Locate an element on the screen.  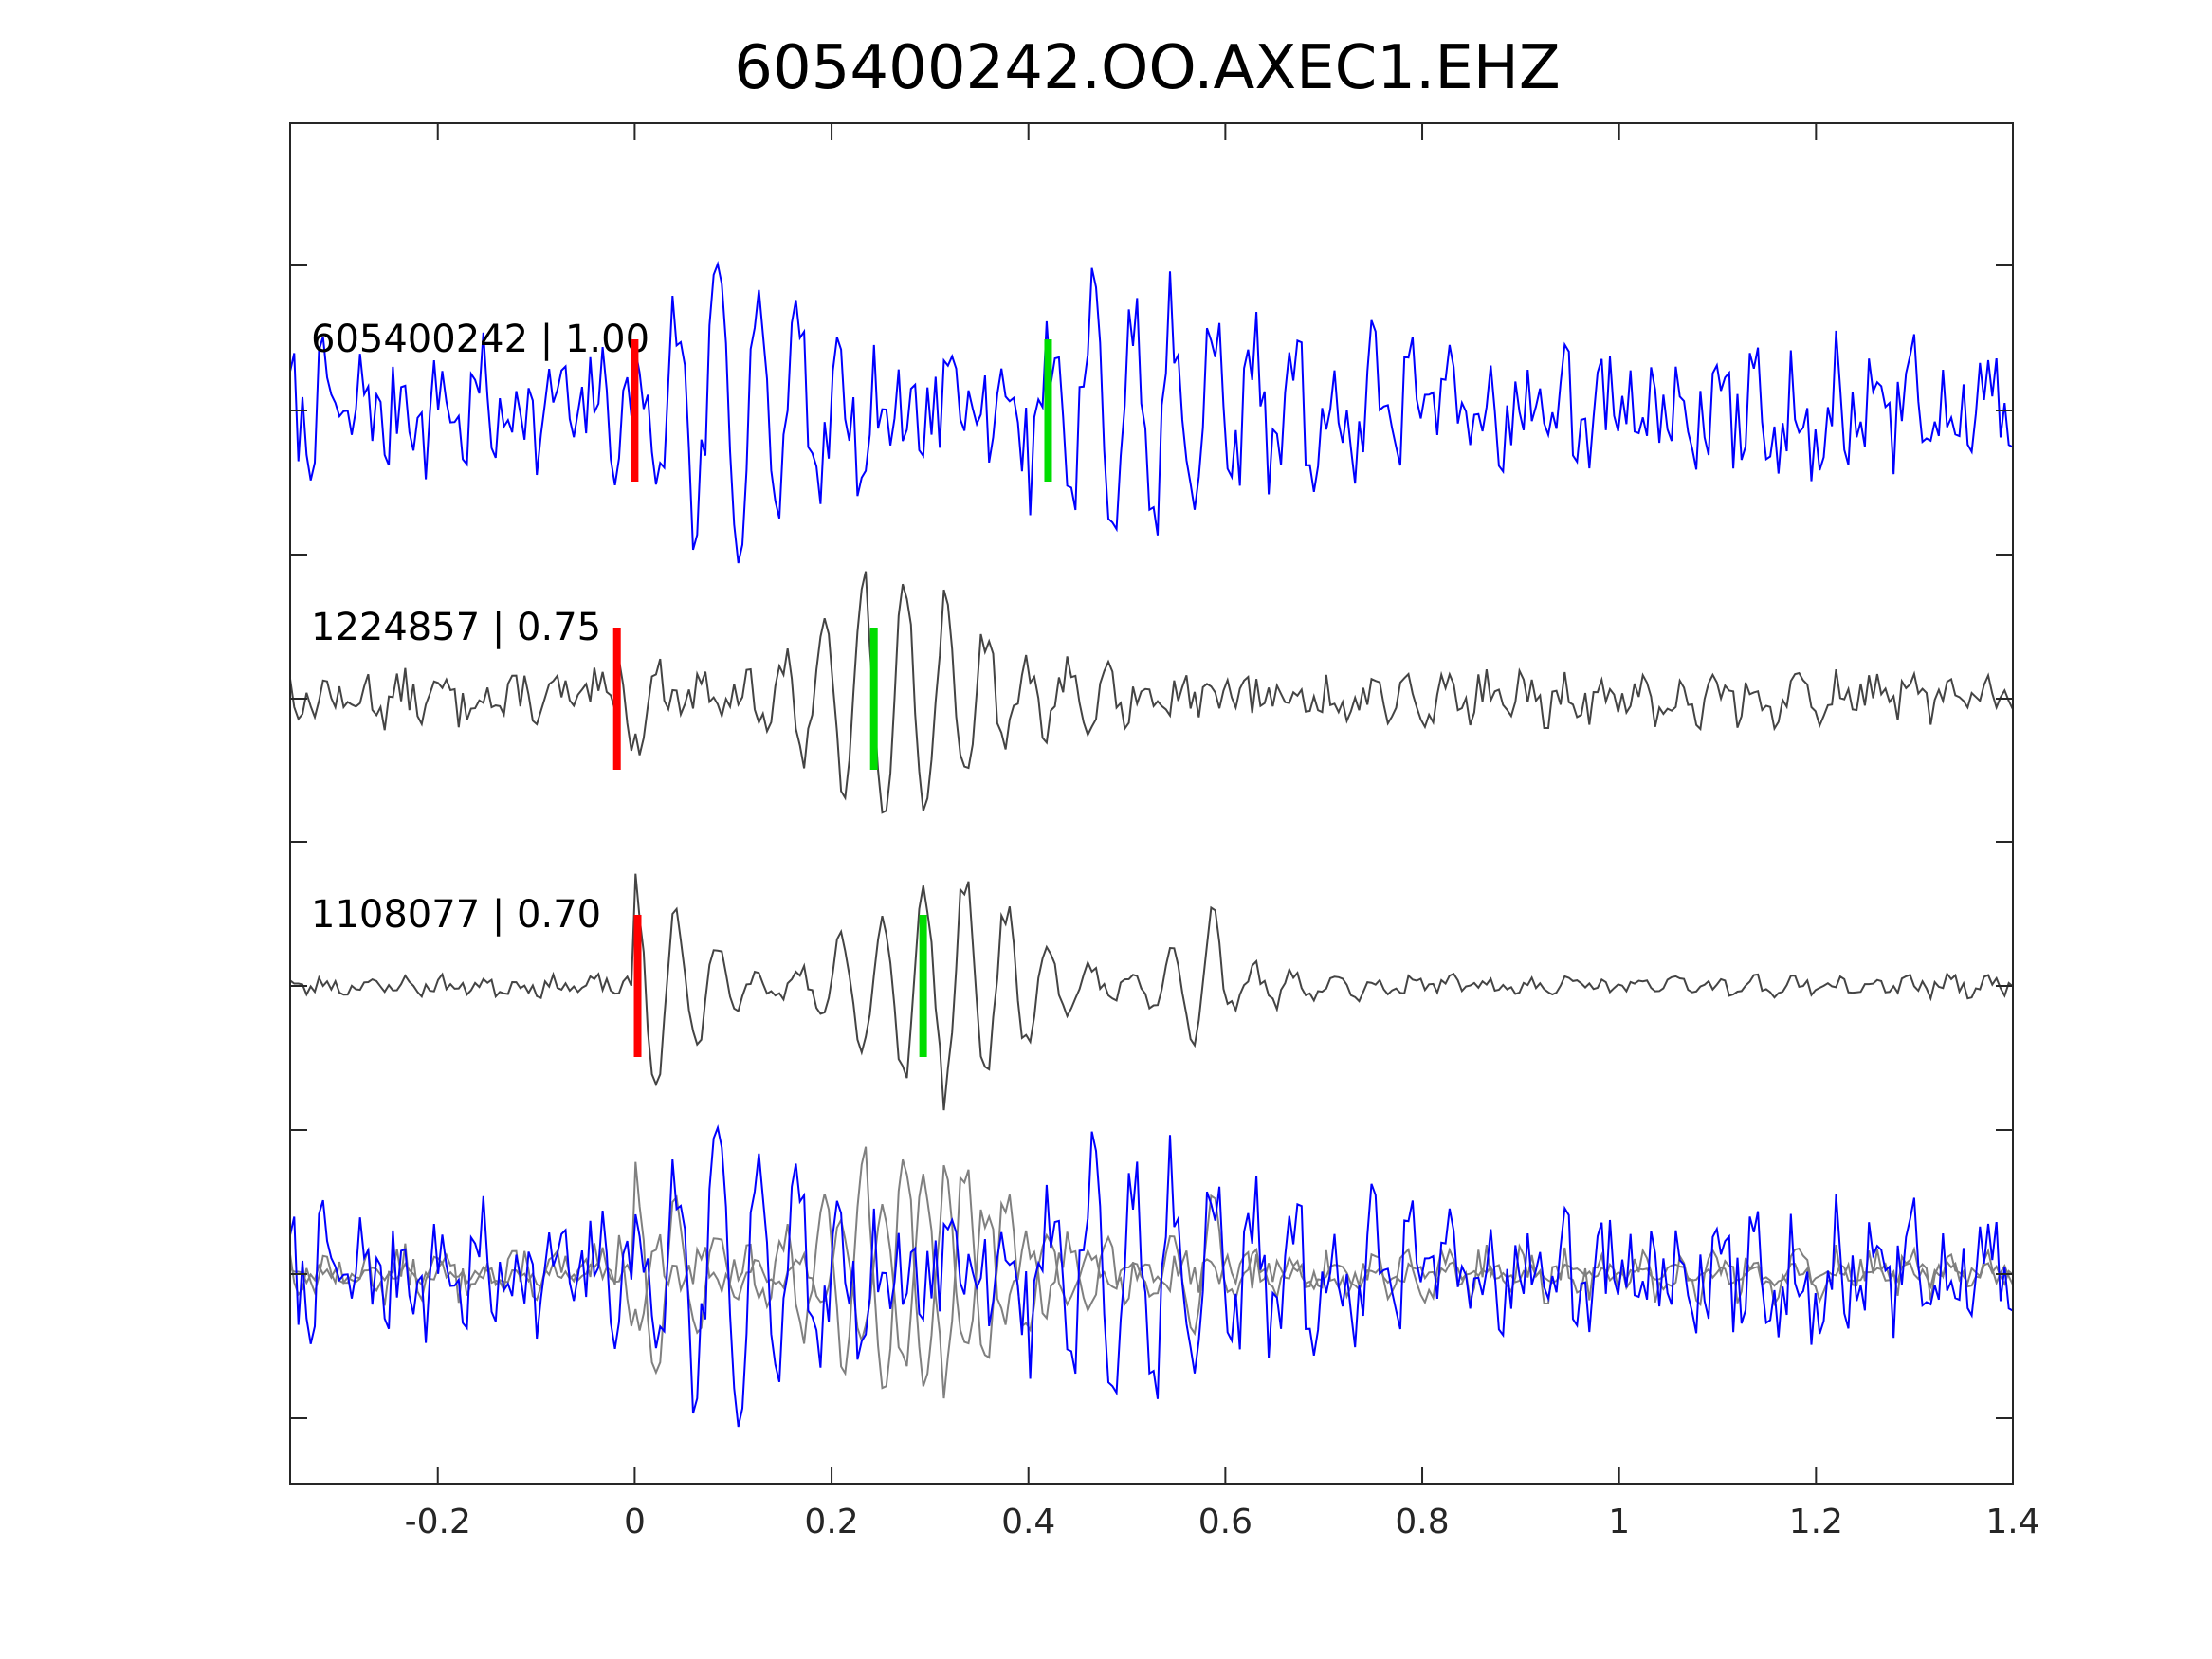
trace-2-line is located at coordinates (1151, 692).